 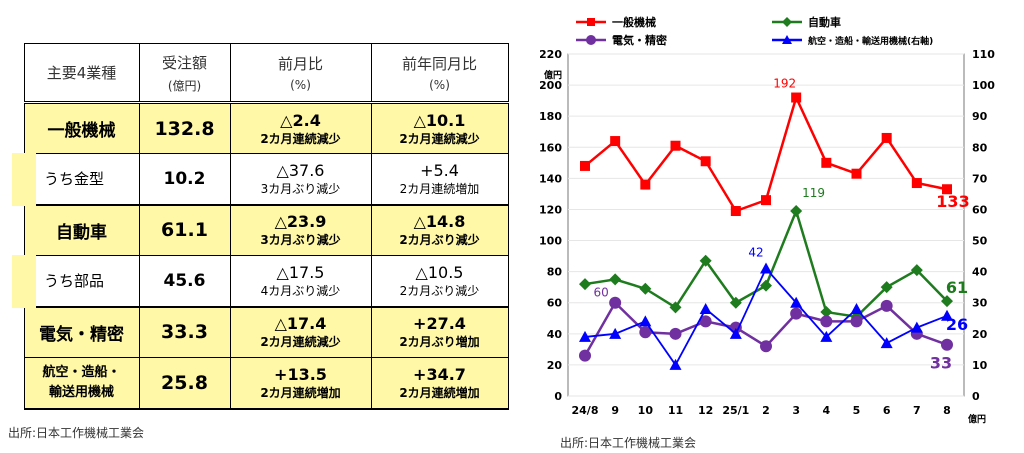 What do you see at coordinates (300, 170) in the screenshot?
I see `mom-value: △37.6` at bounding box center [300, 170].